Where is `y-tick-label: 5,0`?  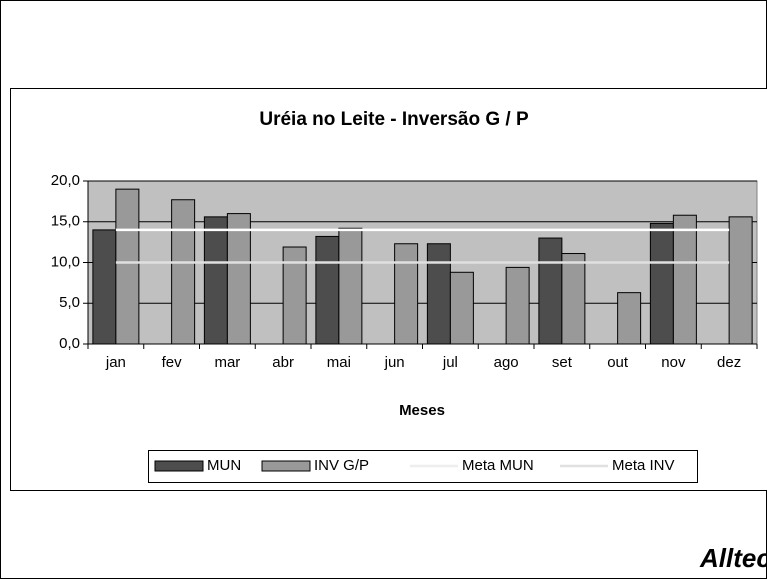
y-tick-label: 5,0 is located at coordinates (69, 302).